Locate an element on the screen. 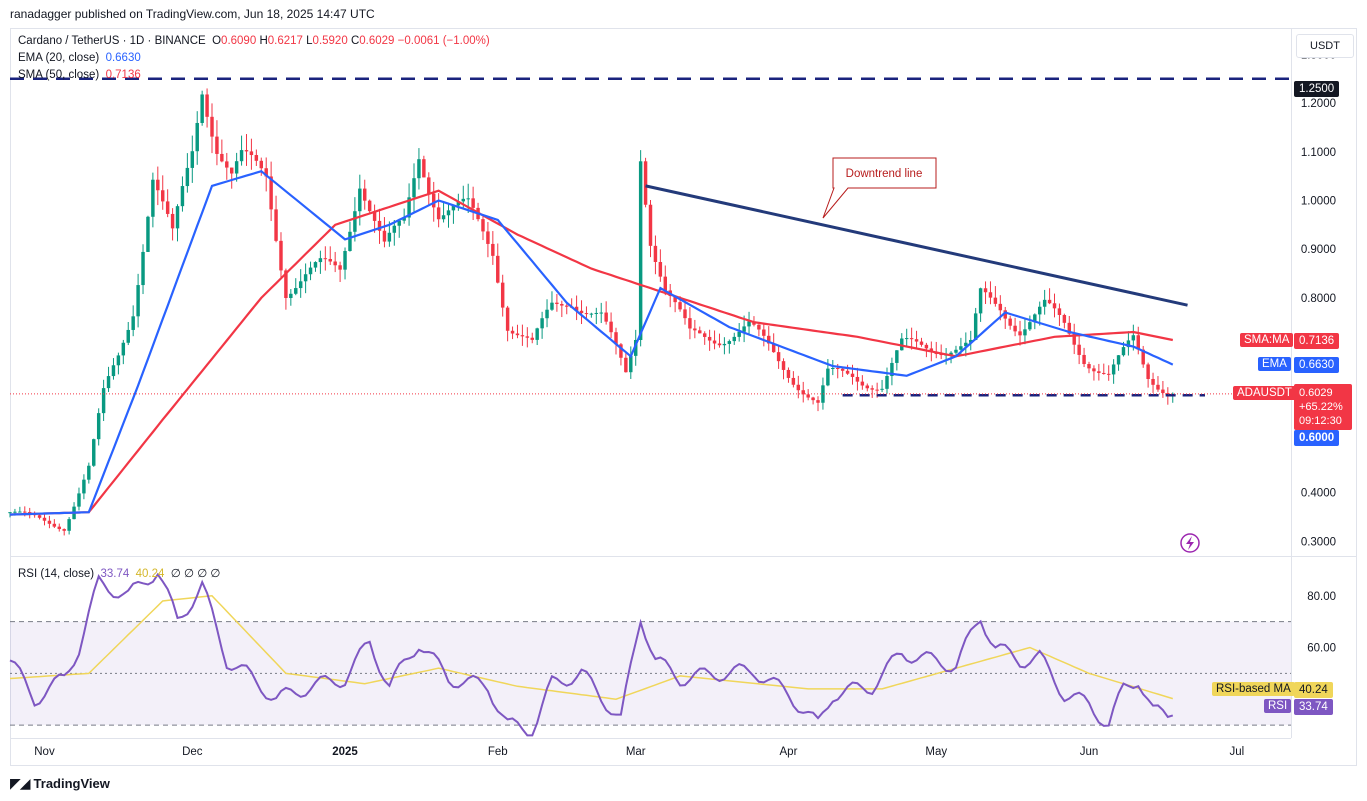 The image size is (1367, 801). rsi-ma-label-tag: RSI-based MA is located at coordinates (1253, 689).